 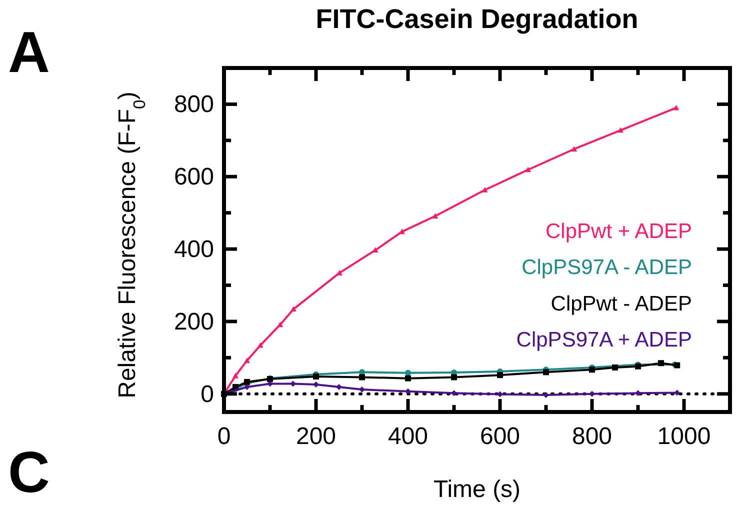 I want to click on text: ClpPwt + ADEP, so click(x=619, y=231).